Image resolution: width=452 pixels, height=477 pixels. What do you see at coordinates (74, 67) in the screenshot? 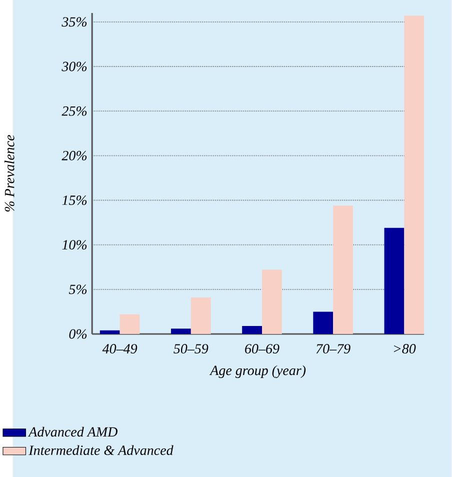
I see `y-tick-label: 30%` at bounding box center [74, 67].